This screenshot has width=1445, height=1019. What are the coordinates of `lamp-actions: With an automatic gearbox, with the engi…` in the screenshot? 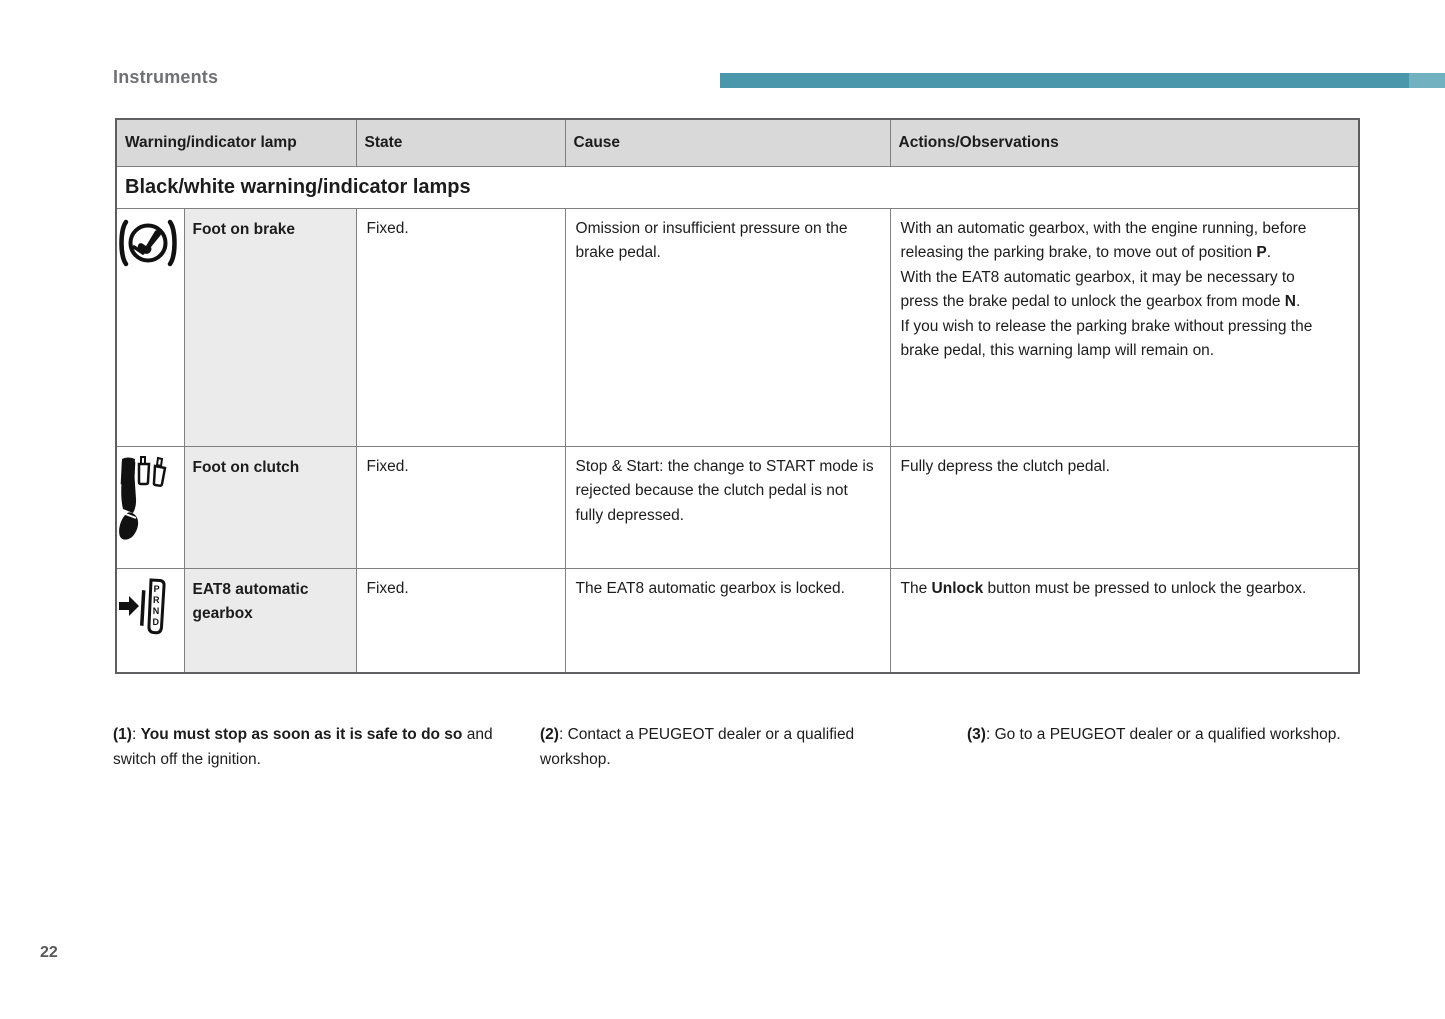 It's located at (1124, 327).